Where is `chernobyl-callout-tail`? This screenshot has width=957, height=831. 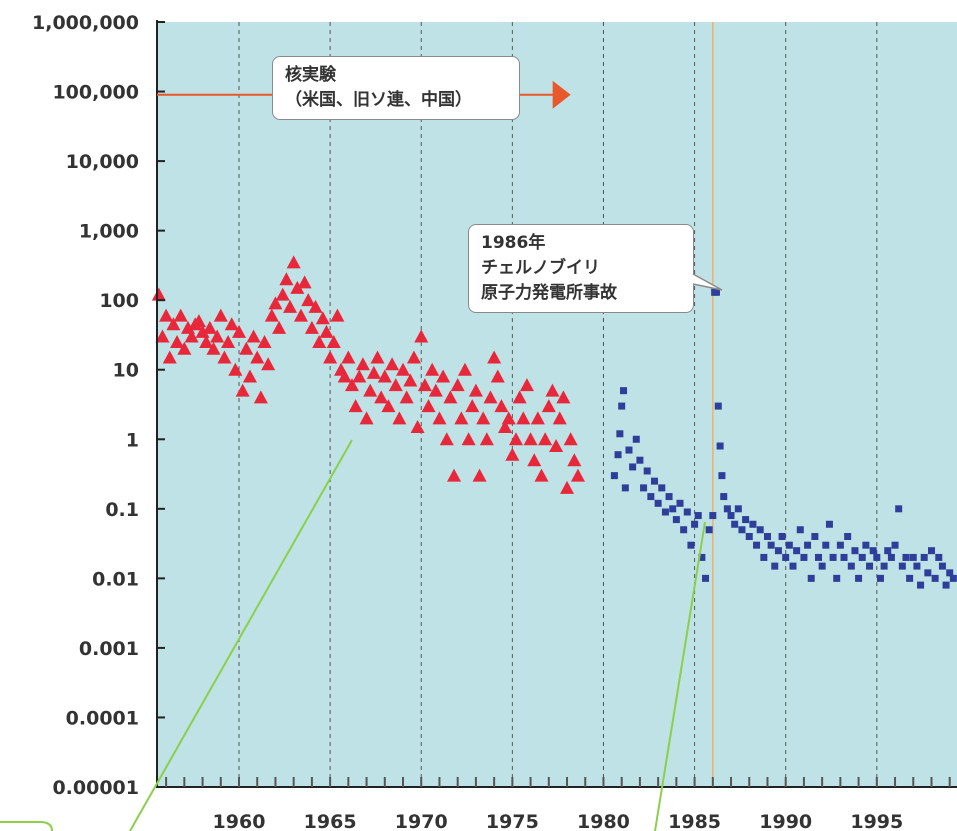
chernobyl-callout-tail is located at coordinates (707, 282).